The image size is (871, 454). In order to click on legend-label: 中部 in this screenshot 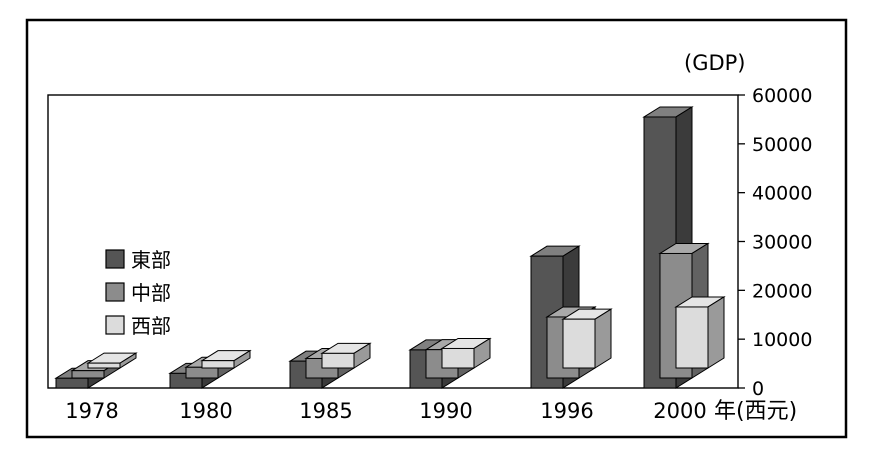, I will do `click(151, 293)`.